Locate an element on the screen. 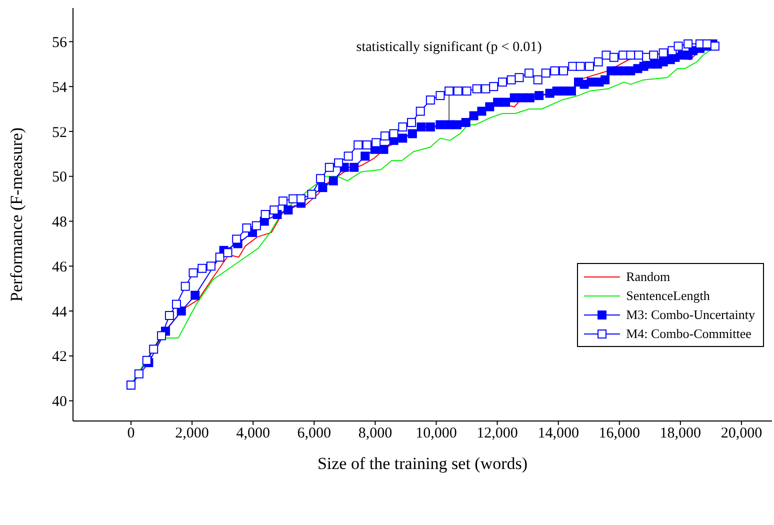  legend-label: M4: Combo-Committee is located at coordinates (689, 334).